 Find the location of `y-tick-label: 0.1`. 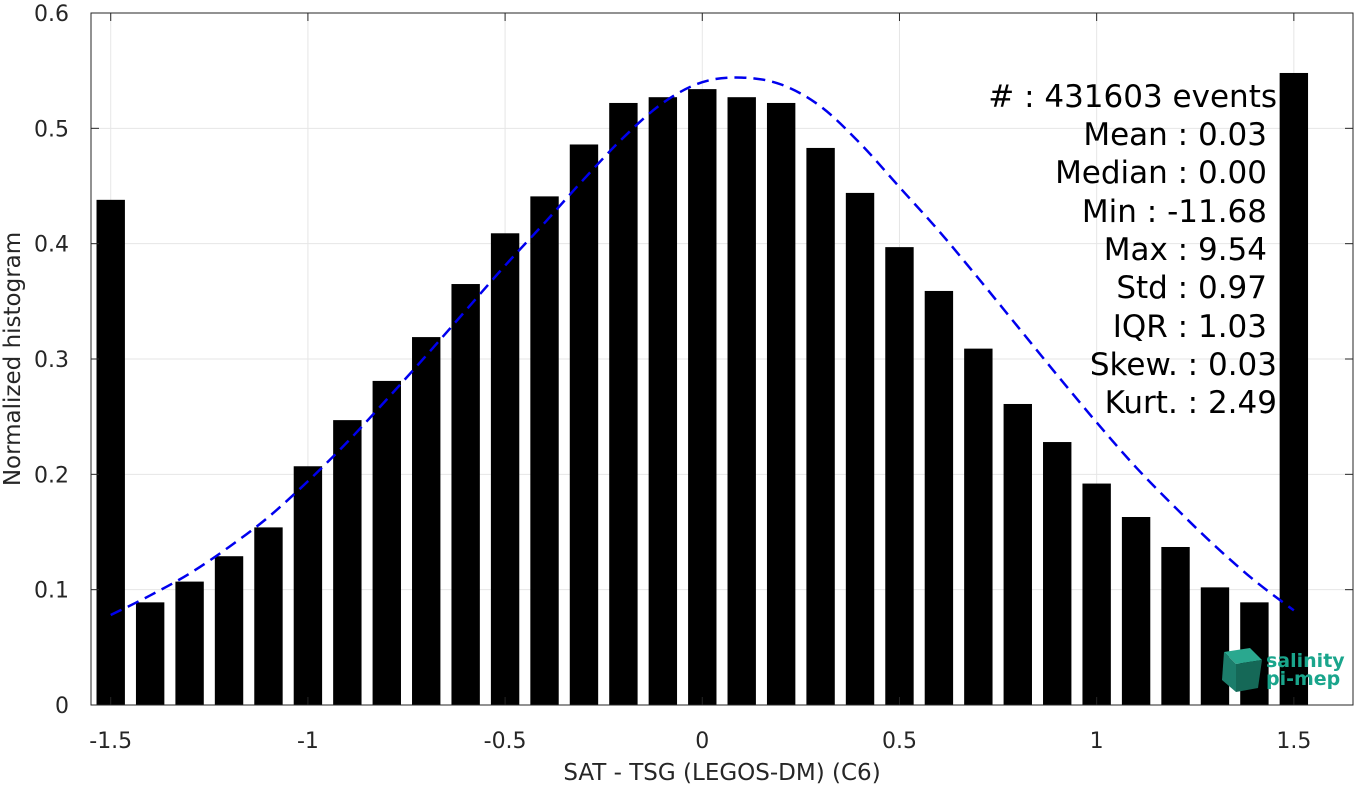

y-tick-label: 0.1 is located at coordinates (51, 591).